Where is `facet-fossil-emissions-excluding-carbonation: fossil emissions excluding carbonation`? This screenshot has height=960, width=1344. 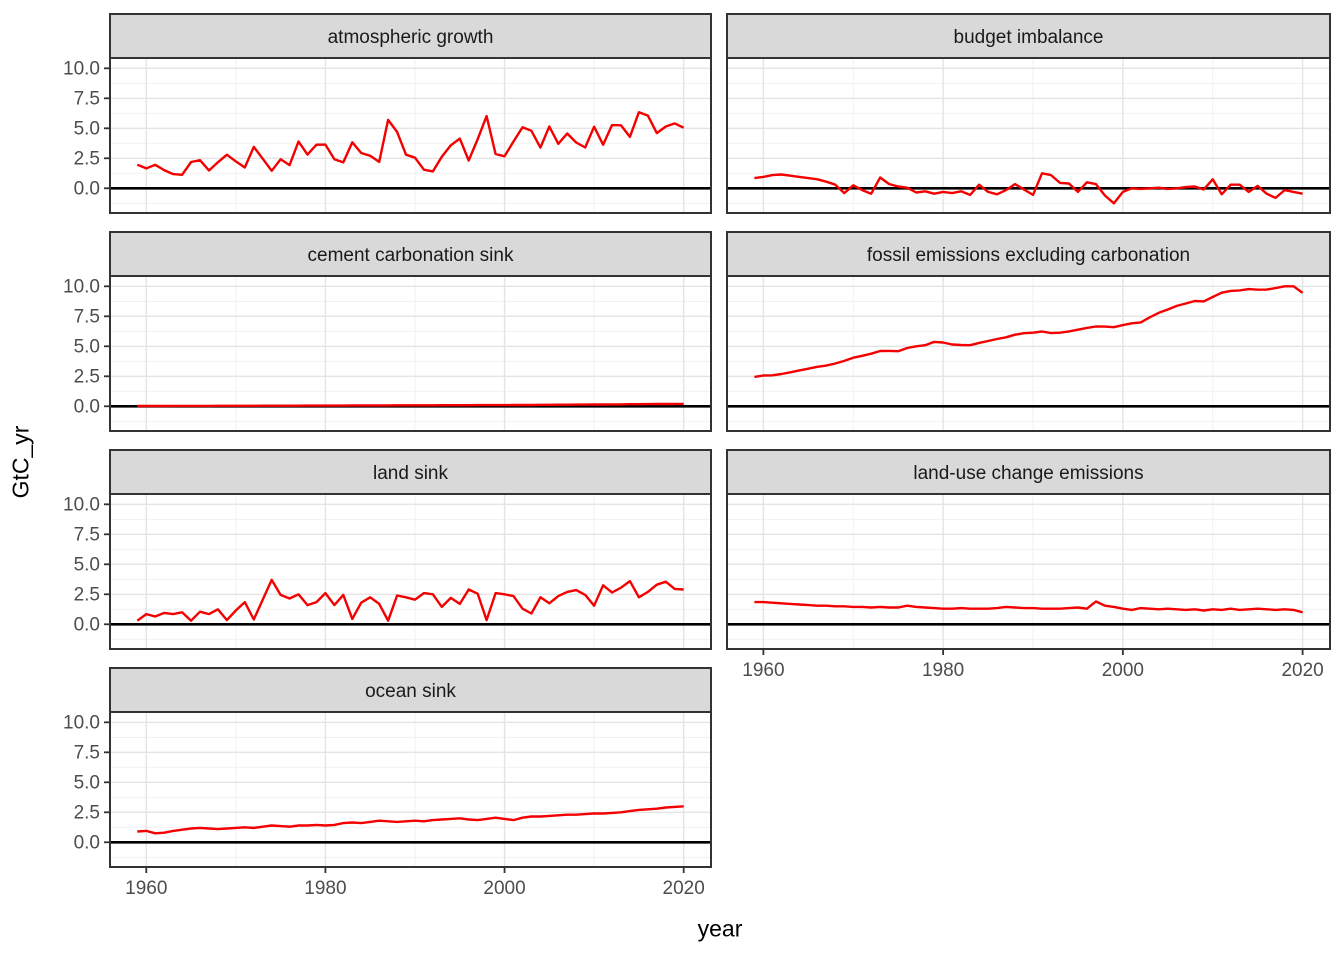
facet-fossil-emissions-excluding-carbonation: fossil emissions excluding carbonation is located at coordinates (1028, 331).